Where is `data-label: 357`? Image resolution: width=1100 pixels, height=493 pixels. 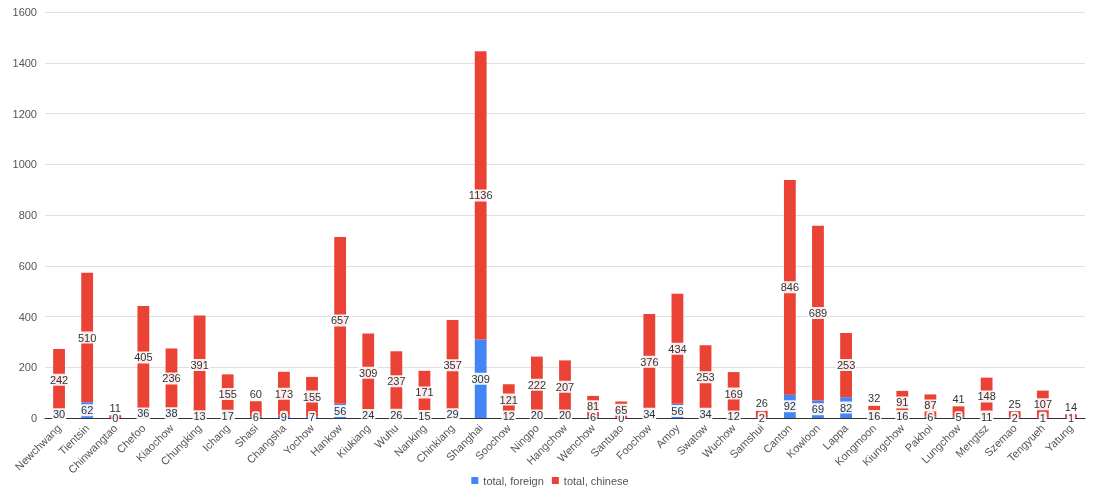
data-label: 357 is located at coordinates (452, 365).